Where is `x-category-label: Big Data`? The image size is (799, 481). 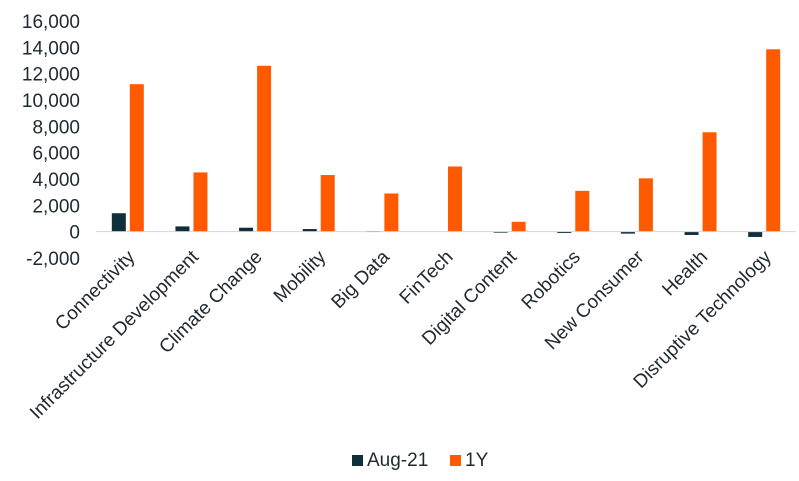
x-category-label: Big Data is located at coordinates (361, 279).